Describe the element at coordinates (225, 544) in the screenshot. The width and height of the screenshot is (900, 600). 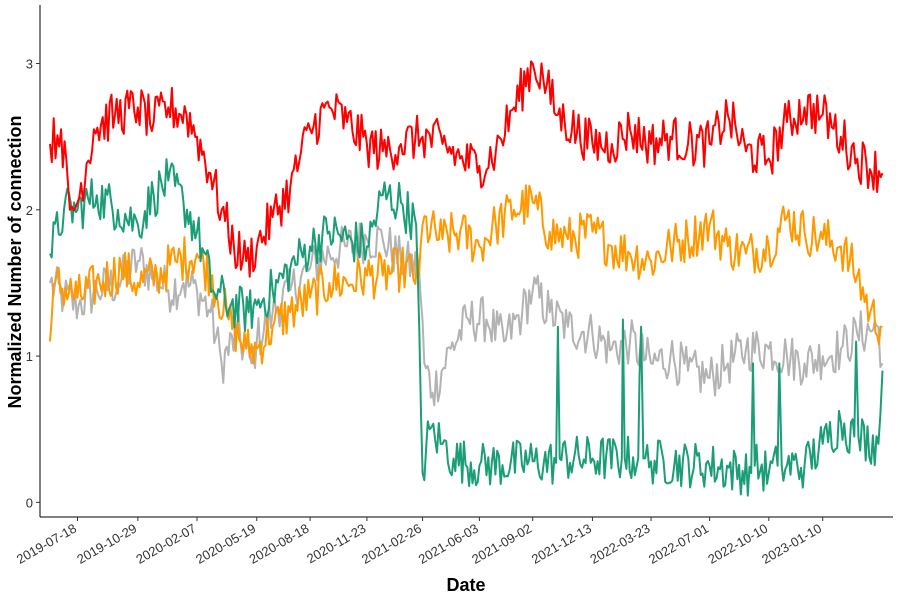
I see `x-tick-label: 2020-05-19` at that location.